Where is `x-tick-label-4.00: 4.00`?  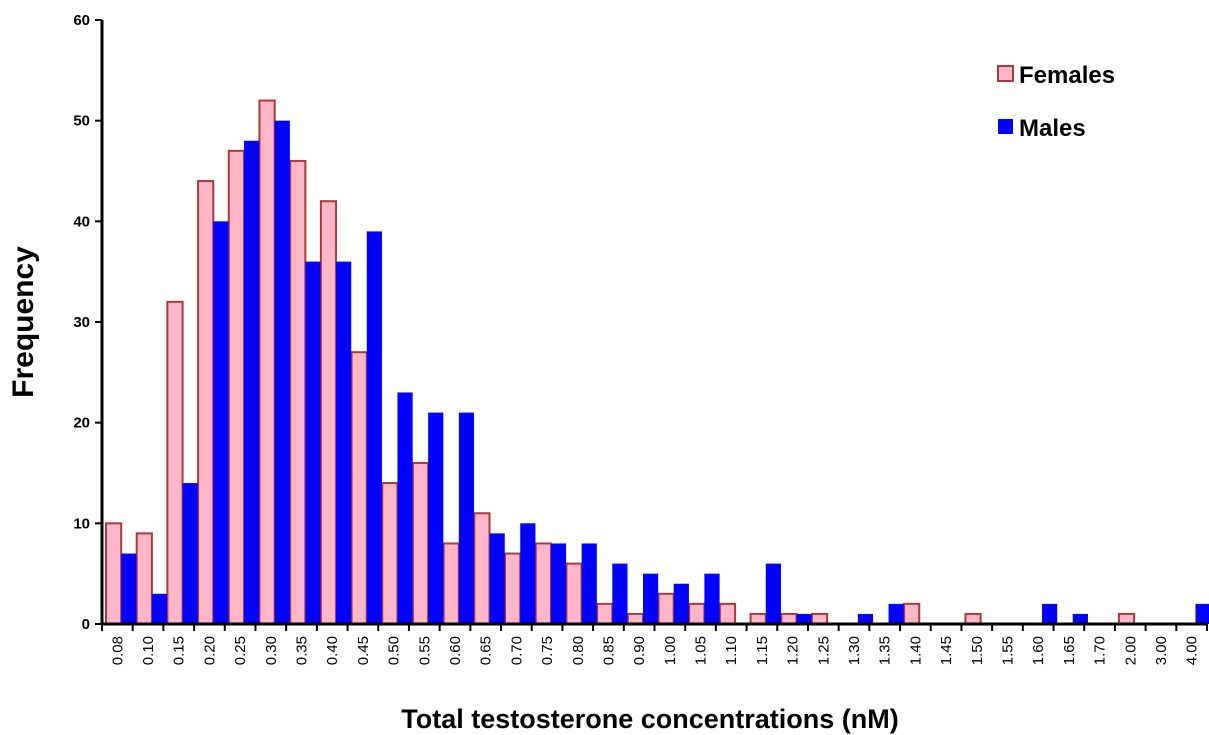
x-tick-label-4.00: 4.00 is located at coordinates (1192, 650).